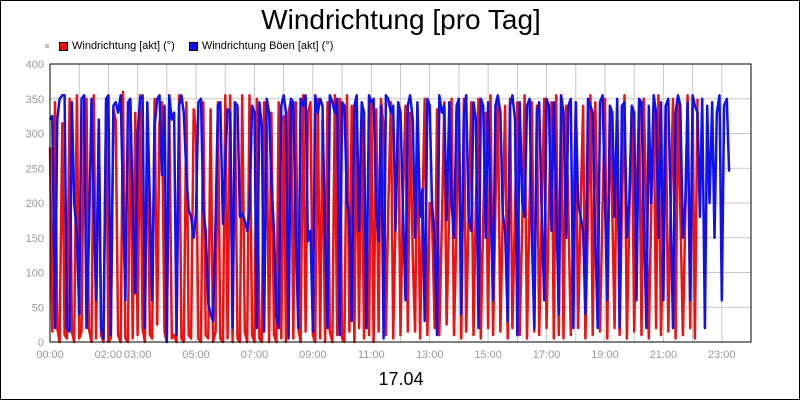 The height and width of the screenshot is (400, 800). I want to click on legend-item-boeen: Windrichtung Böen [akt] (°), so click(261, 46).